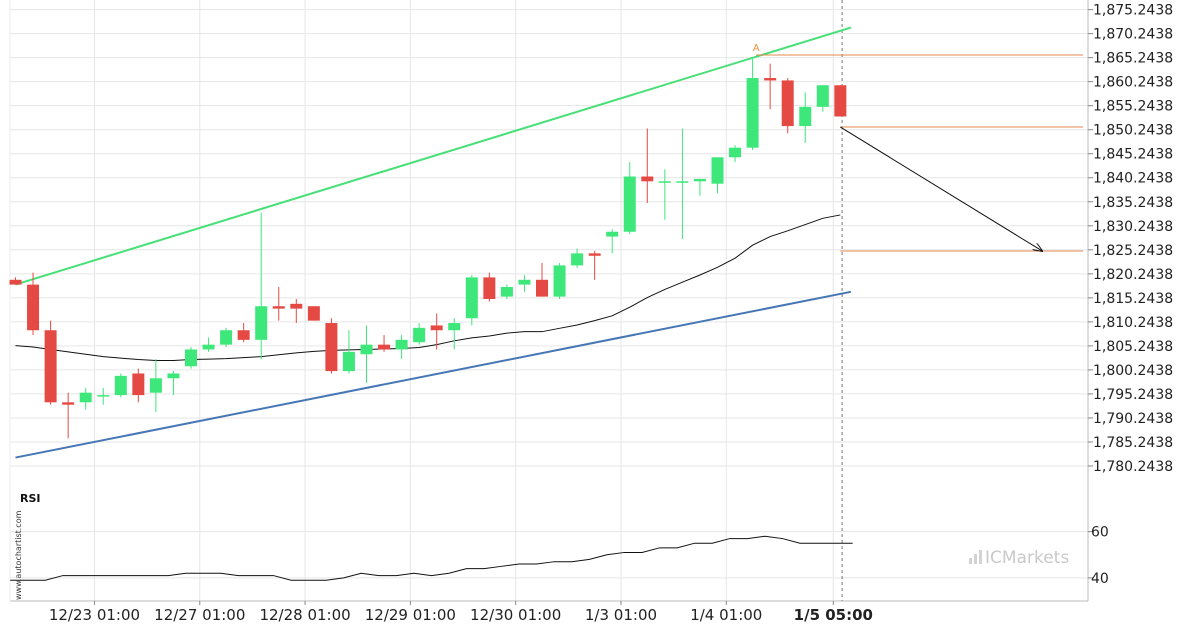  I want to click on pattern-point-label: A, so click(756, 48).